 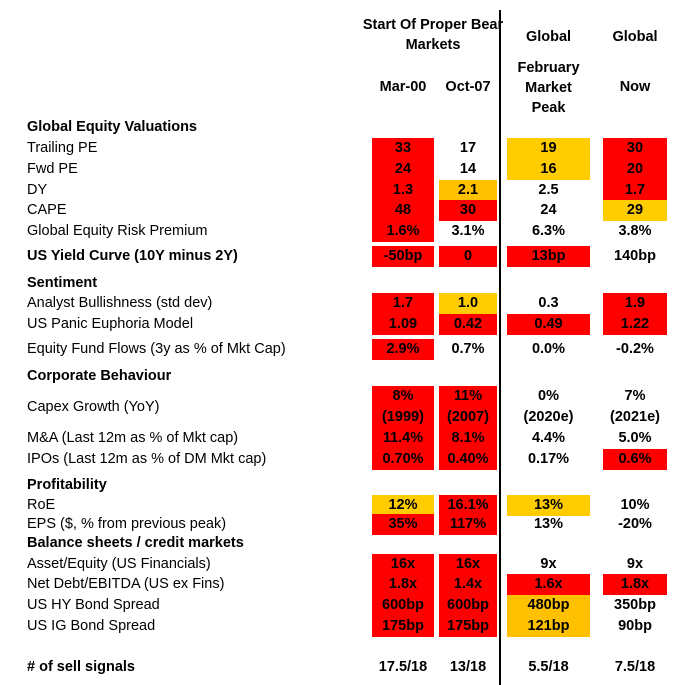 What do you see at coordinates (468, 348) in the screenshot?
I see `value-text: 0.7%` at bounding box center [468, 348].